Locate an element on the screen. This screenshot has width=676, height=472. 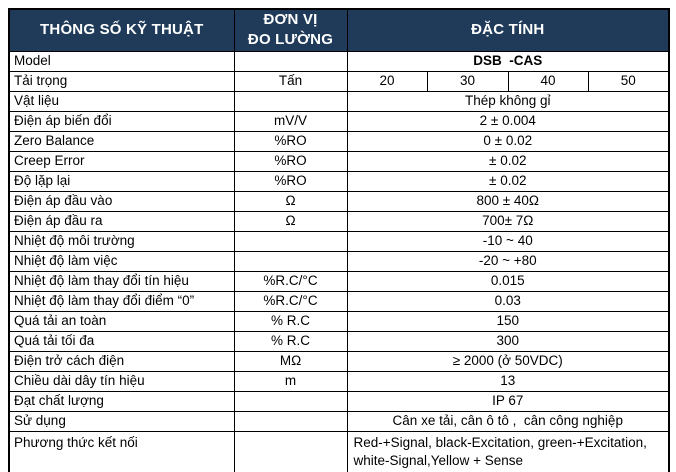
spec-unit: mV/V is located at coordinates (290, 121).